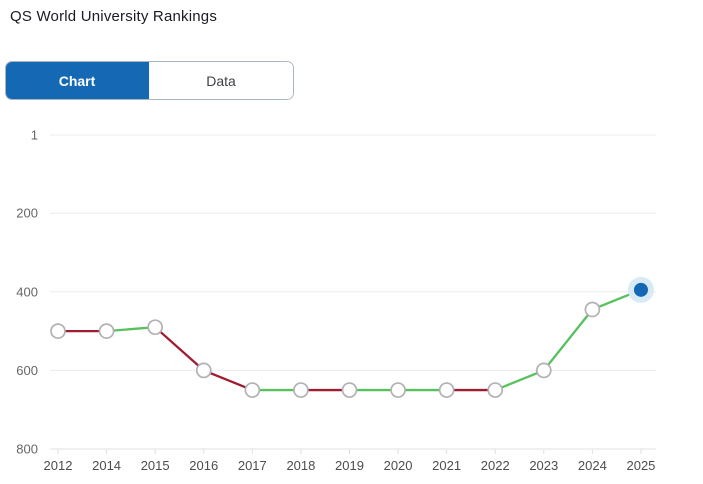  What do you see at coordinates (301, 390) in the screenshot?
I see `data-point-2018` at bounding box center [301, 390].